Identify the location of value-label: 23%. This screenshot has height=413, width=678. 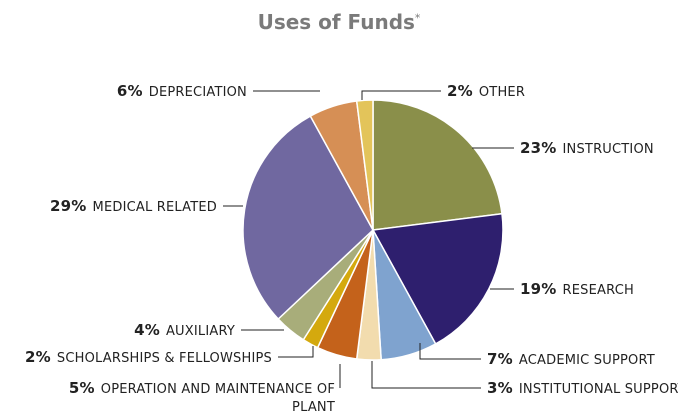
(538, 148).